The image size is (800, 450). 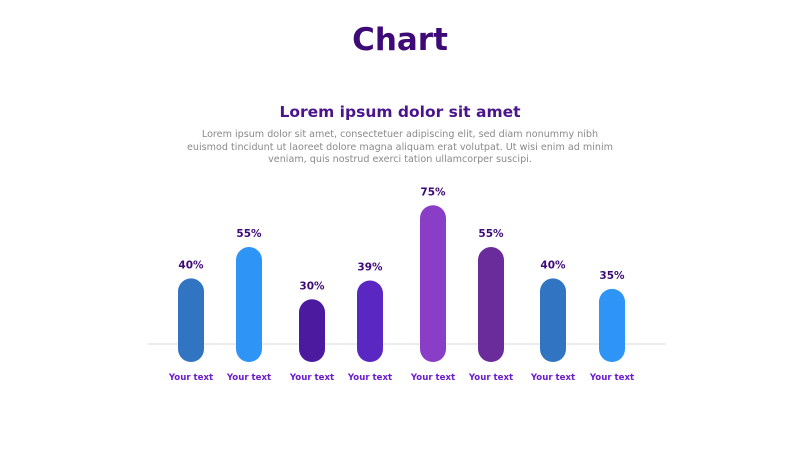 I want to click on category-label-3: Your text, so click(x=311, y=378).